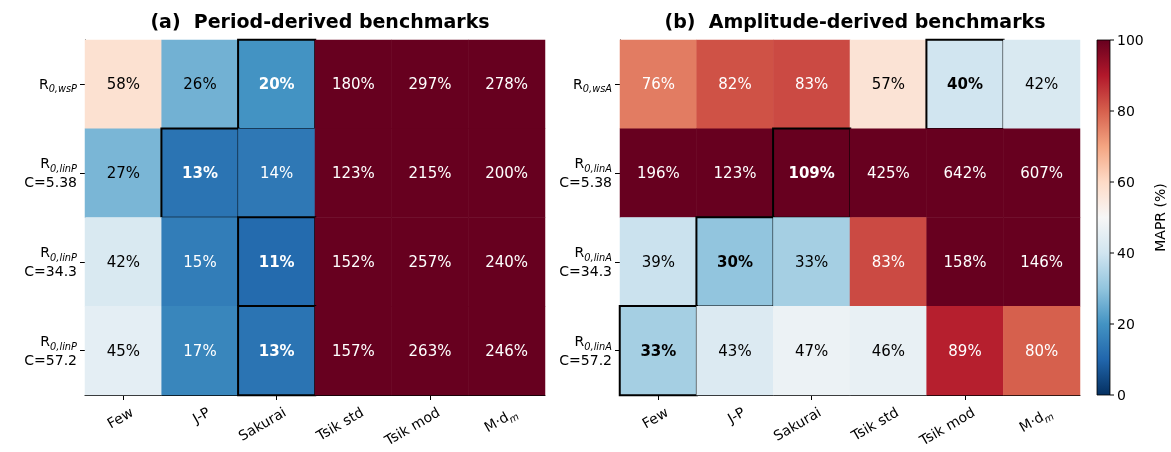  I want to click on data-label: 642%, so click(965, 173).